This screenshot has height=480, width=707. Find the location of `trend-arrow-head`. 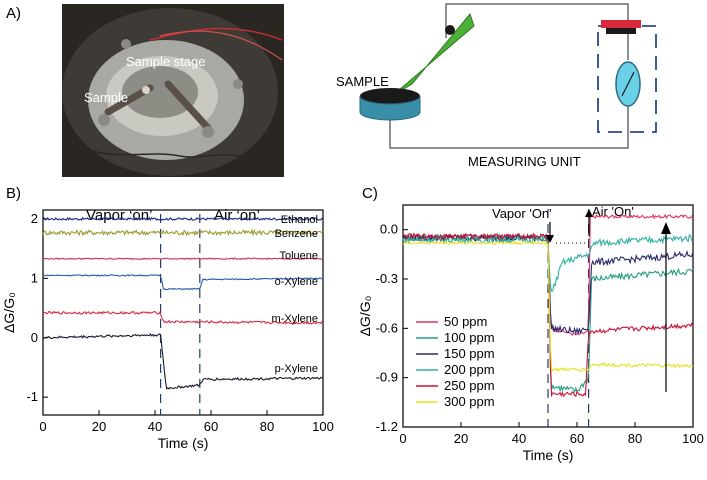

trend-arrow-head is located at coordinates (666, 228).